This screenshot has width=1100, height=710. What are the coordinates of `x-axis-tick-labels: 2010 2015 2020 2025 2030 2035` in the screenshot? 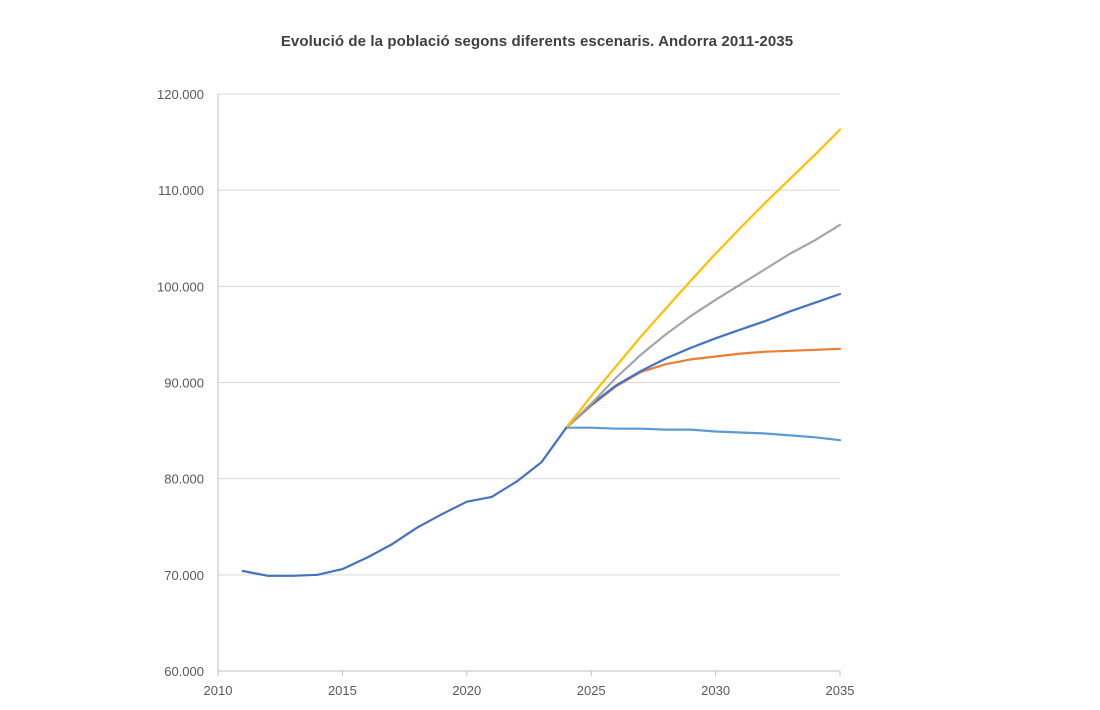 It's located at (529, 690).